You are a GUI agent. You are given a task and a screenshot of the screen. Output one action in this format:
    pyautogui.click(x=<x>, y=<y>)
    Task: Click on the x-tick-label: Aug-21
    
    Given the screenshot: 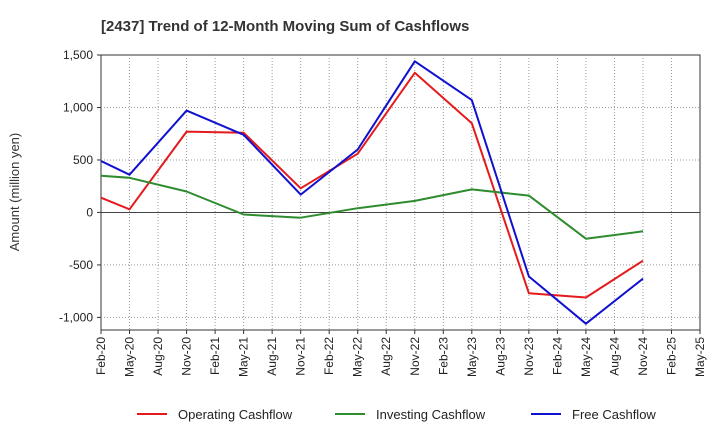 What is the action you would take?
    pyautogui.click(x=272, y=356)
    